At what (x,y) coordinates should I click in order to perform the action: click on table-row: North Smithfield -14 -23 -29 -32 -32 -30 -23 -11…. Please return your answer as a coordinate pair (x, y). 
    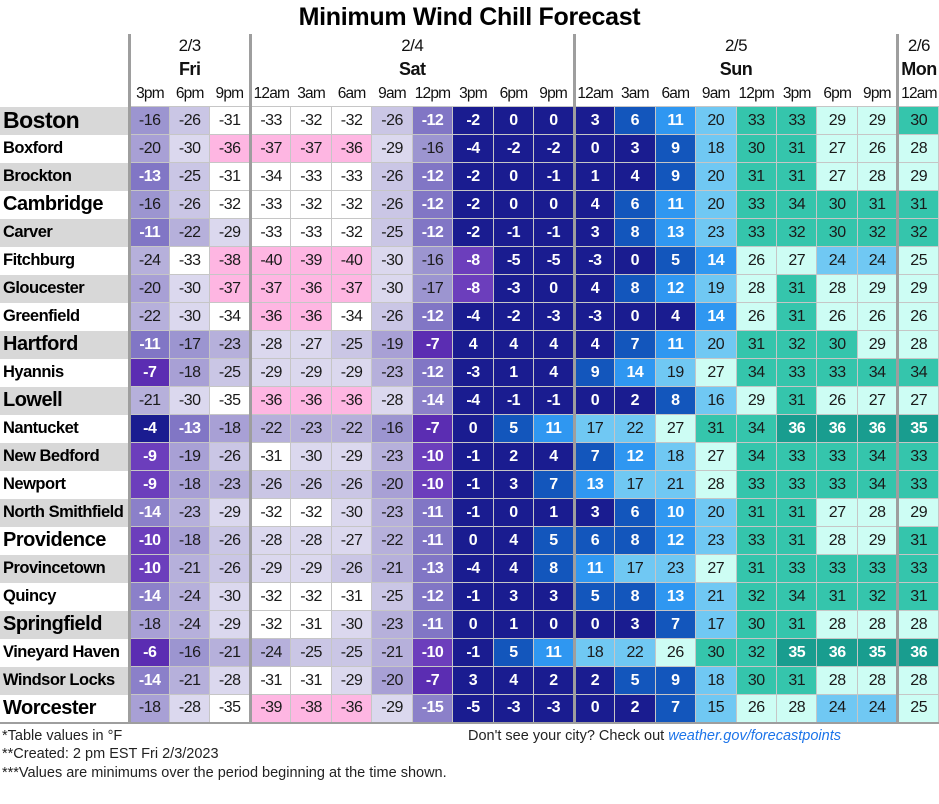
    Looking at the image, I should click on (469, 512).